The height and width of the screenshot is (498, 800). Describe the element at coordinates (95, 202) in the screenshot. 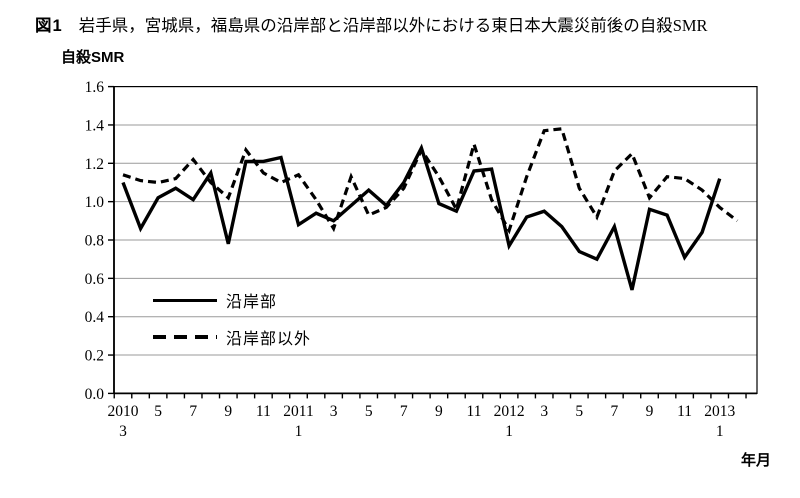

I see `y-tick-label: 1.0` at that location.